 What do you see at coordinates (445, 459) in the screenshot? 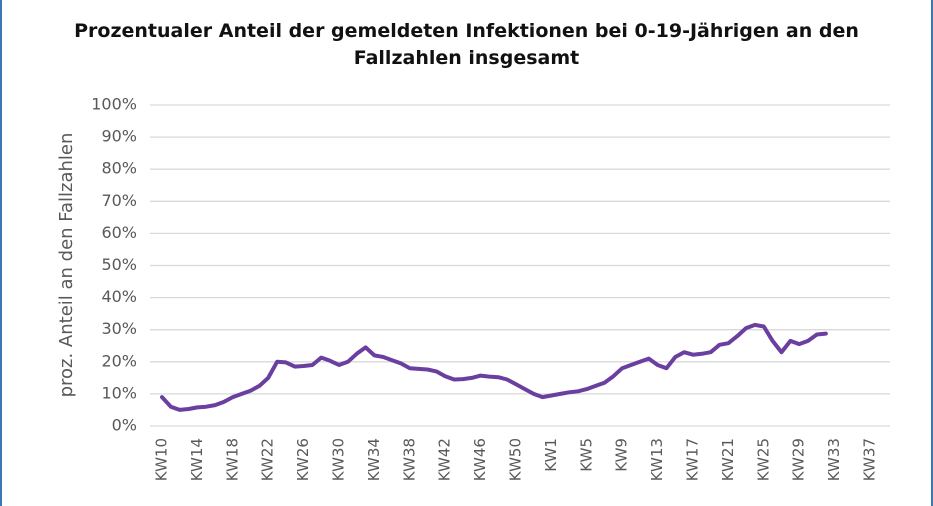
I see `x-tick-label: KW42` at bounding box center [445, 459].